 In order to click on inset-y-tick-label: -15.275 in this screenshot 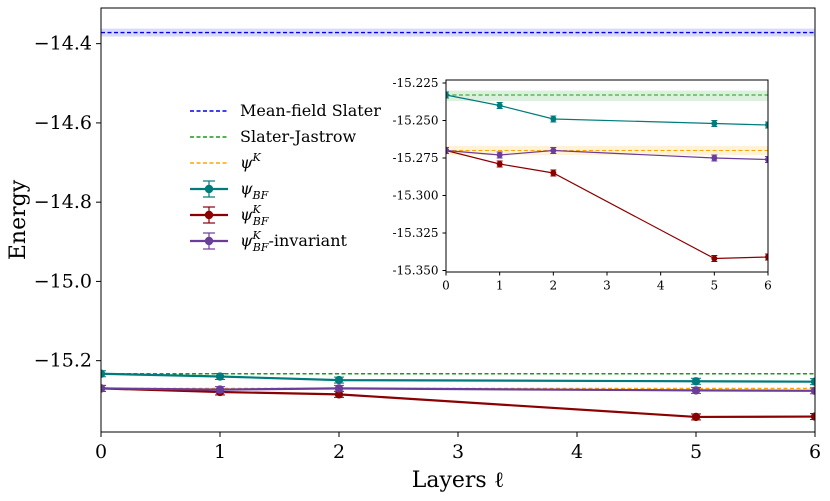, I will do `click(415, 158)`.